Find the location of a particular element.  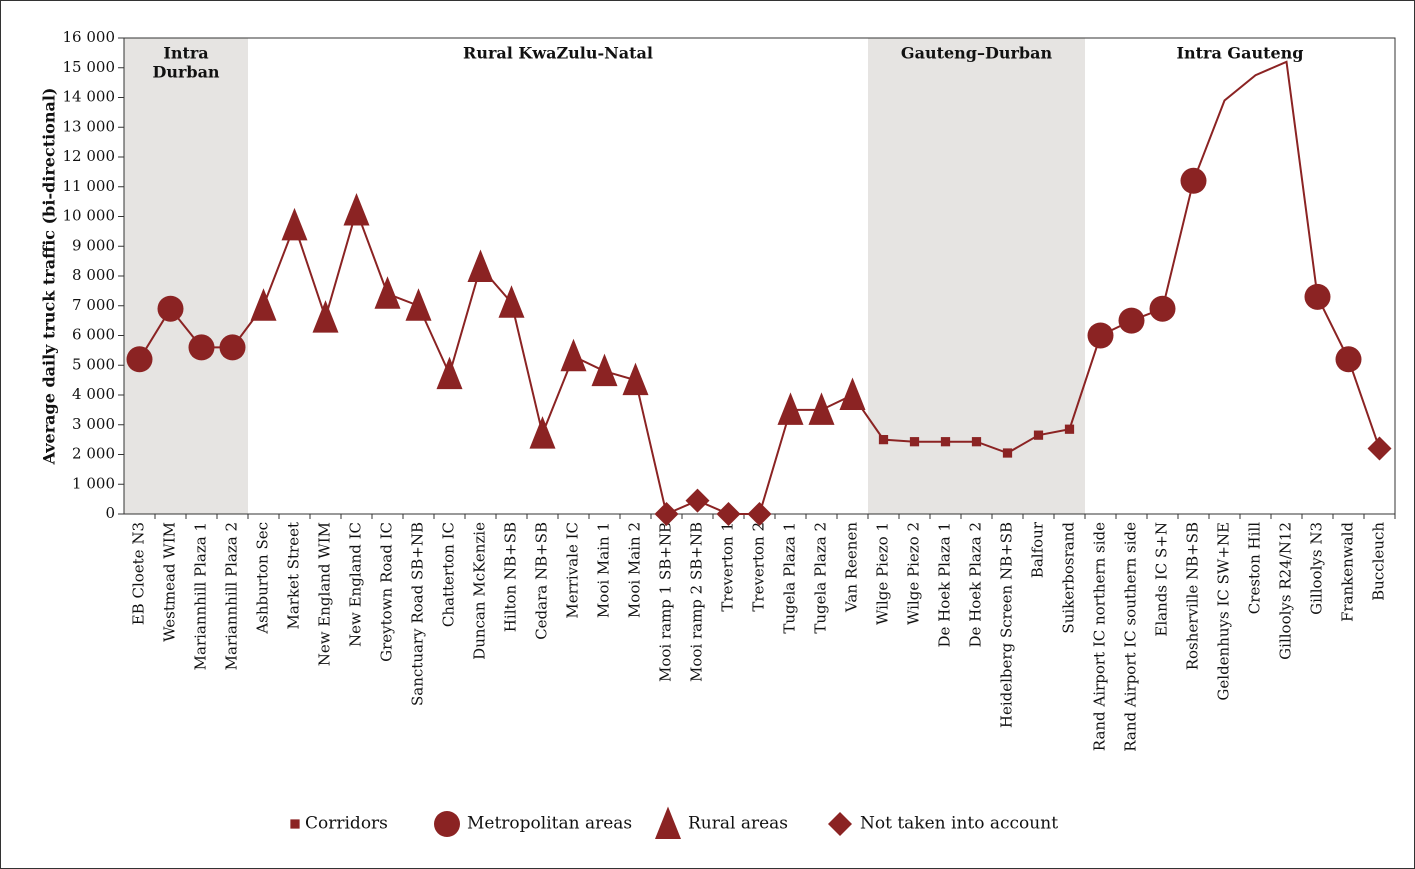

y-tick-label: 10 000 is located at coordinates (89, 216).